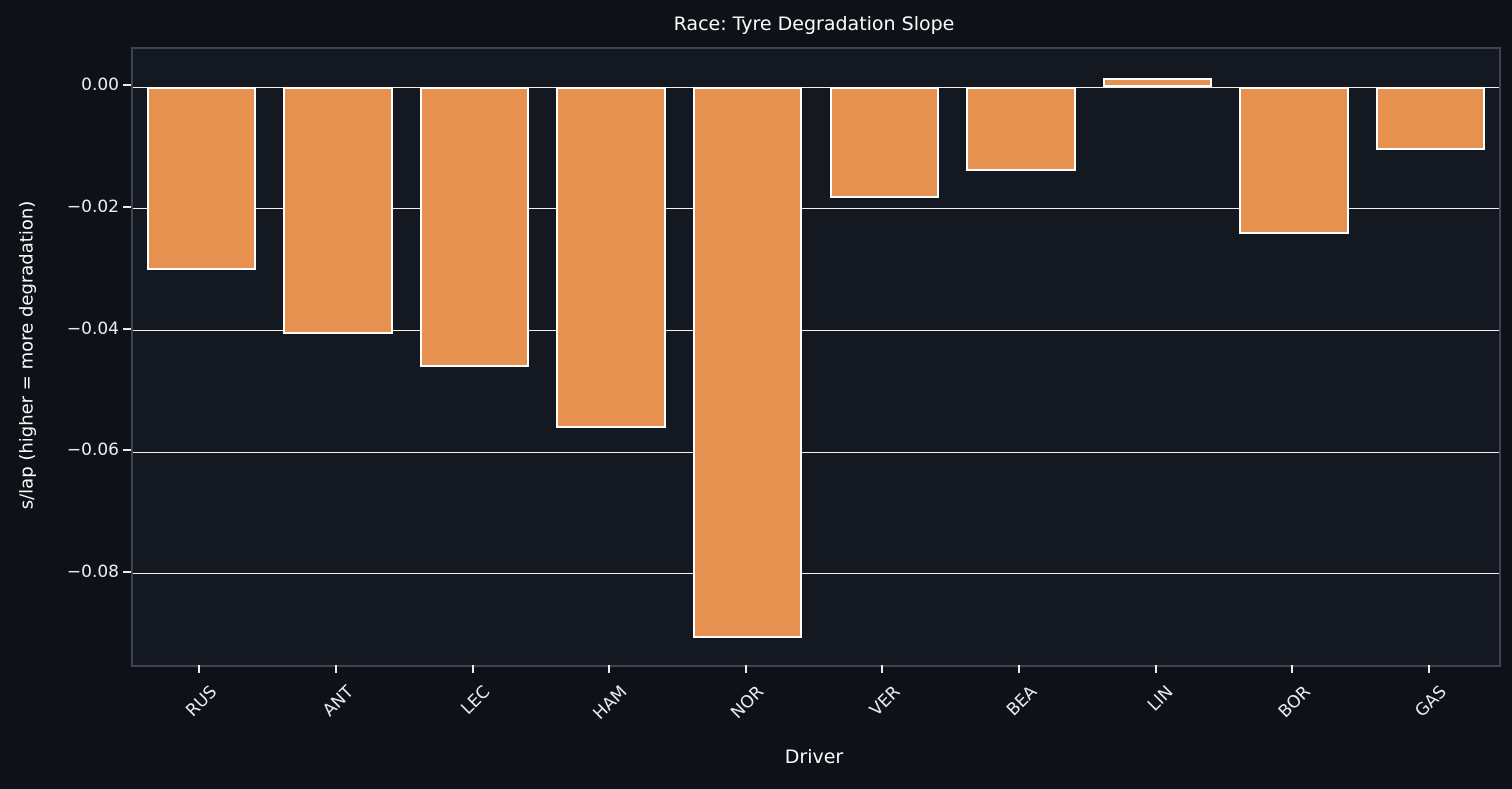  Describe the element at coordinates (885, 701) in the screenshot. I see `x-tick-label: VER` at that location.